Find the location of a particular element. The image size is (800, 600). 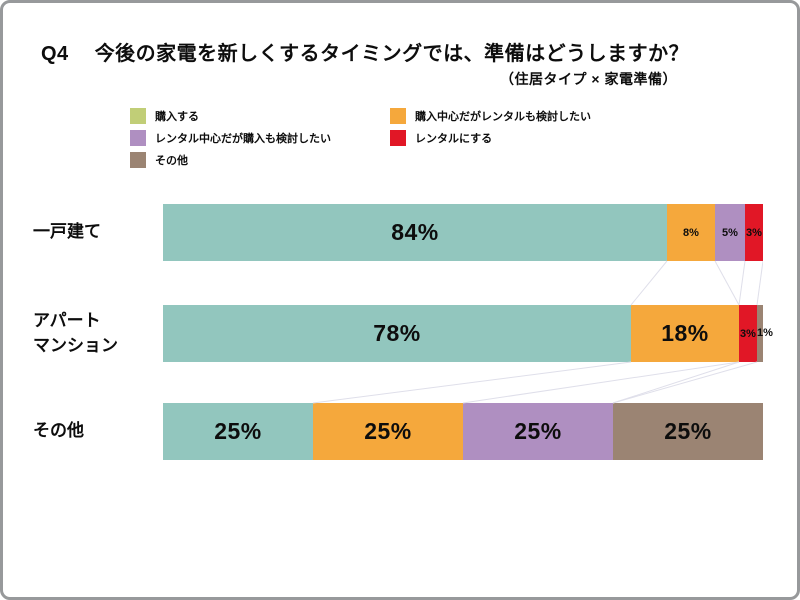

value-label: 18% is located at coordinates (685, 333).